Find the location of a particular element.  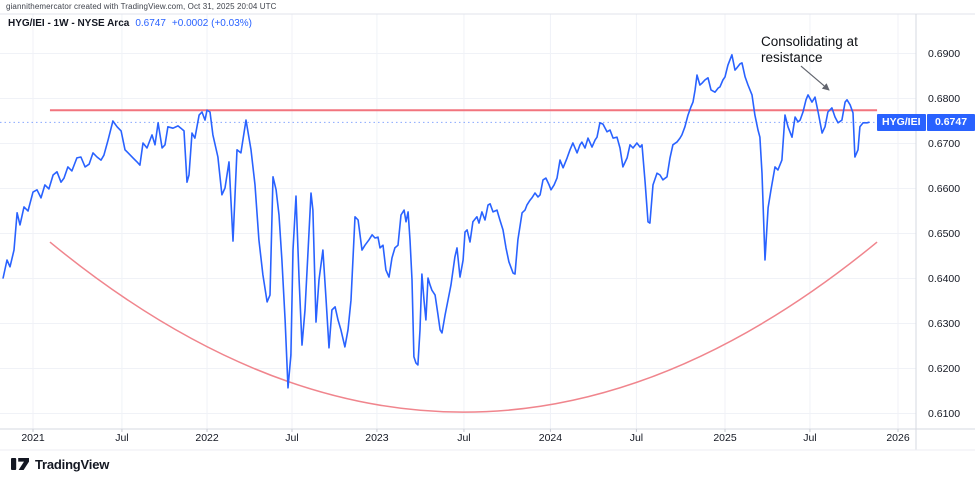

last-price-badge: HYG/IEI 0.6747 is located at coordinates (926, 122).